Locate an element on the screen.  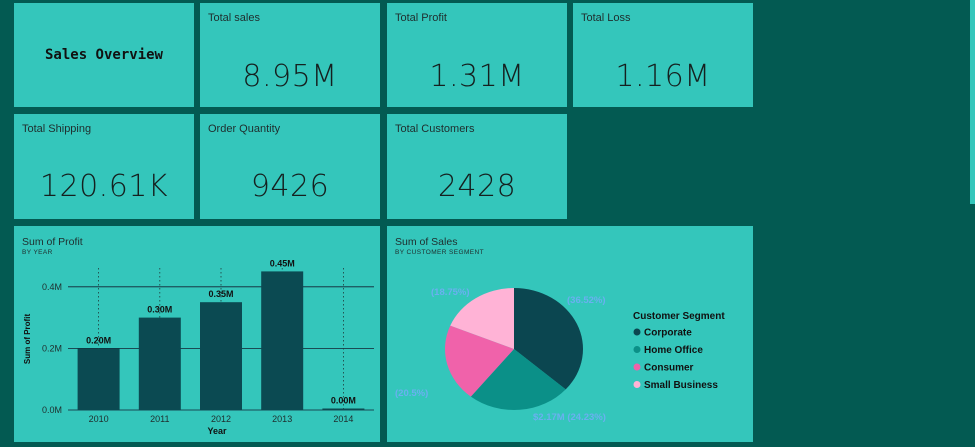
legend-entry: Consumer is located at coordinates (669, 368).